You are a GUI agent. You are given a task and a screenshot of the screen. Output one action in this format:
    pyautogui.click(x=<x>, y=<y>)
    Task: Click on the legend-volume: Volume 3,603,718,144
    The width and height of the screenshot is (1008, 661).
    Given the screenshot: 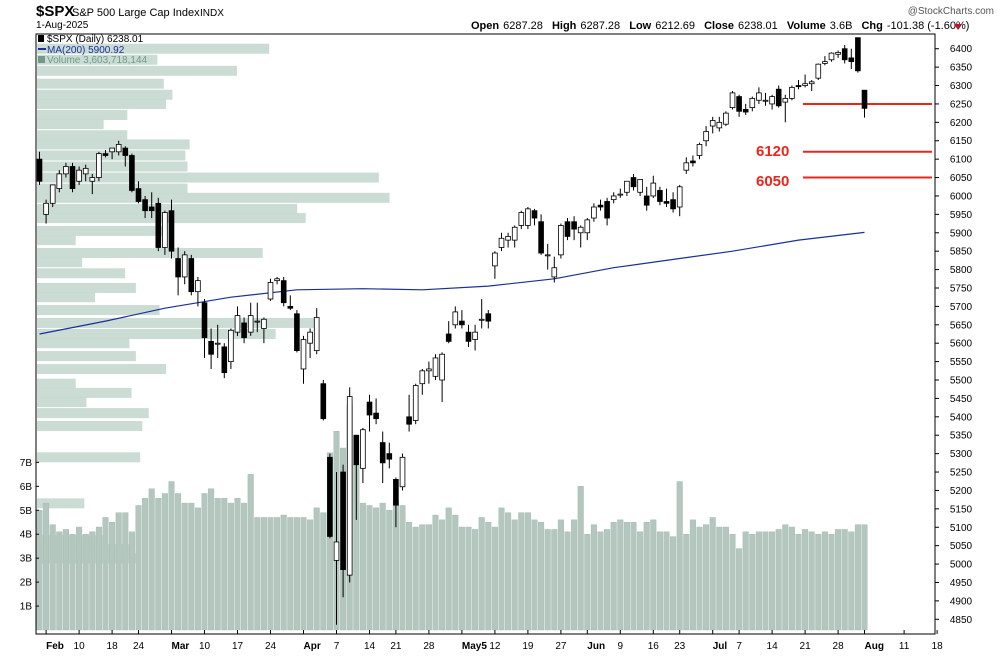 What is the action you would take?
    pyautogui.click(x=97, y=60)
    